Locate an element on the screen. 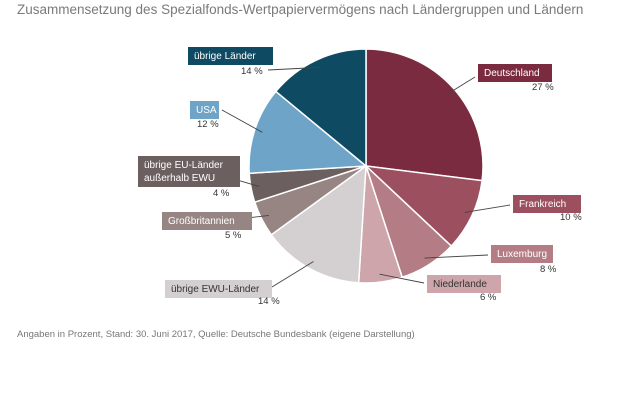 This screenshot has height=413, width=620. slice-label: Frankreich is located at coordinates (542, 204).